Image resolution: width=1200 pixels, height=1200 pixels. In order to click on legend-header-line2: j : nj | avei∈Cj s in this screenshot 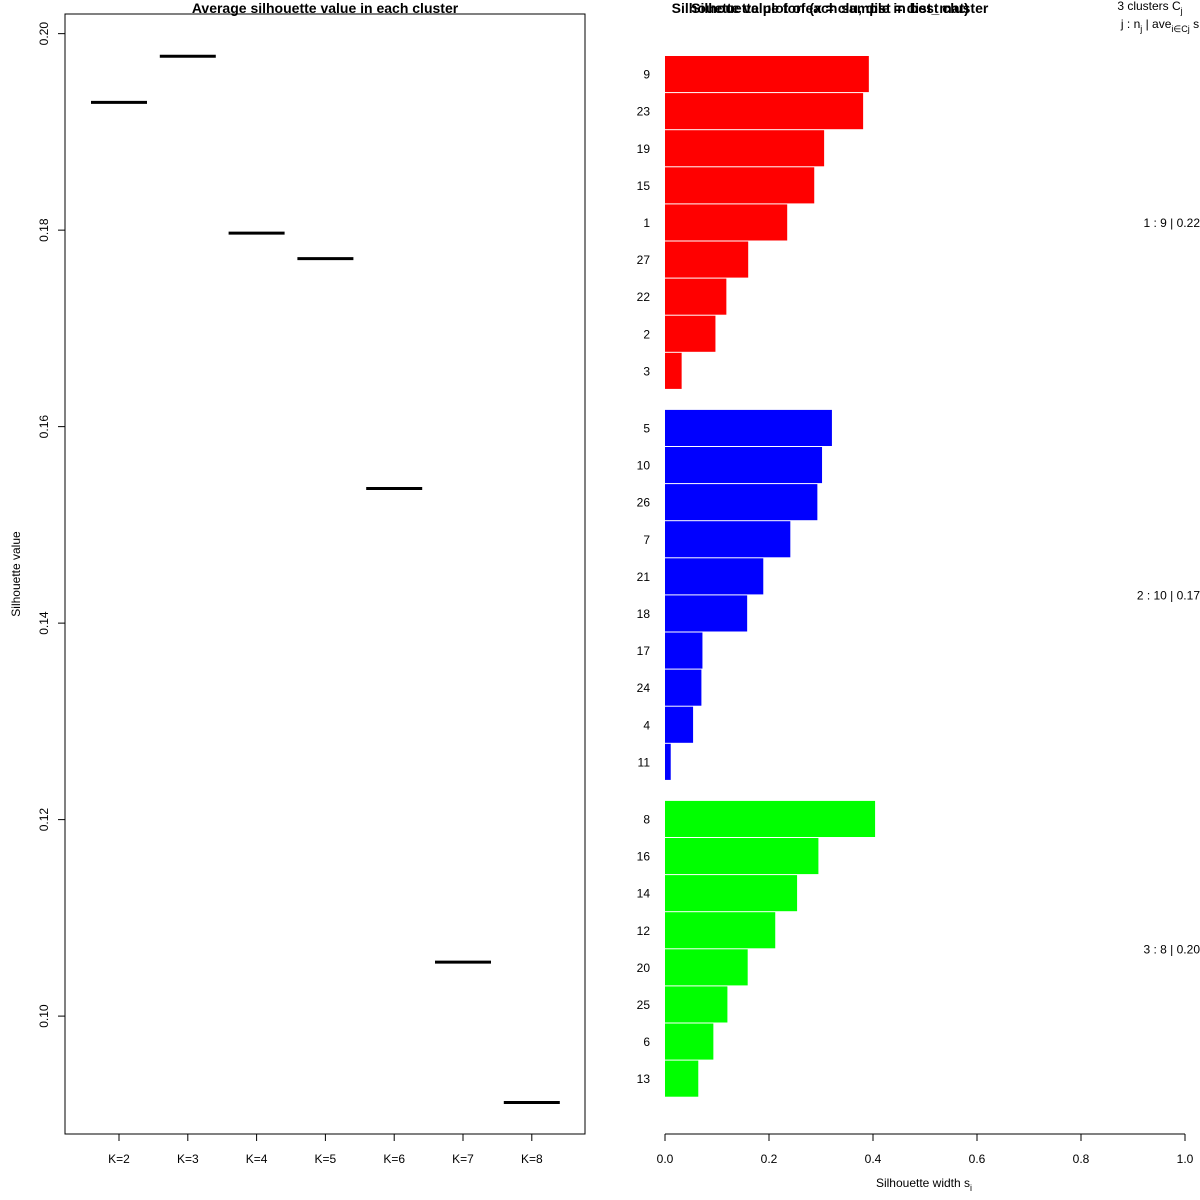, I will do `click(1159, 25)`.